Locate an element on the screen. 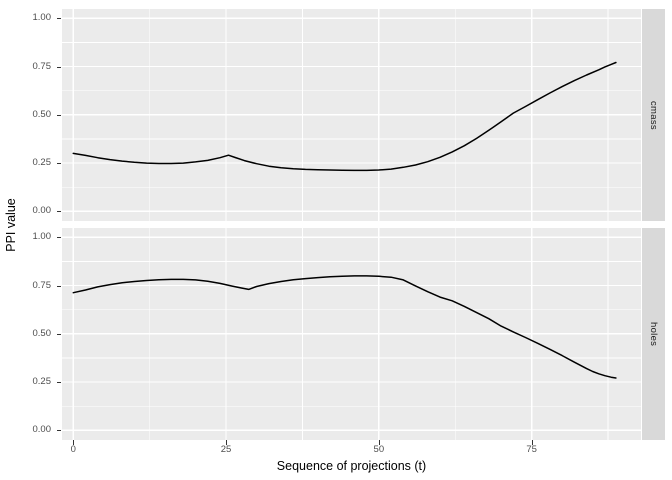 The width and height of the screenshot is (672, 480). y-axis-title: PPI value is located at coordinates (11, 225).